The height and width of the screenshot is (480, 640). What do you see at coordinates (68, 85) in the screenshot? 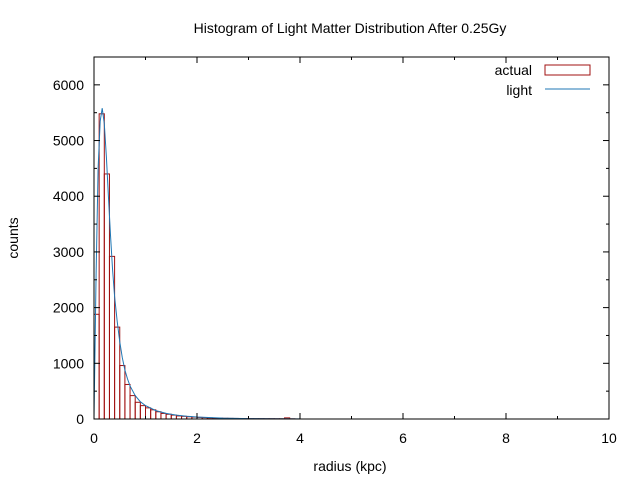
I see `y-tick-label: 6000` at bounding box center [68, 85].